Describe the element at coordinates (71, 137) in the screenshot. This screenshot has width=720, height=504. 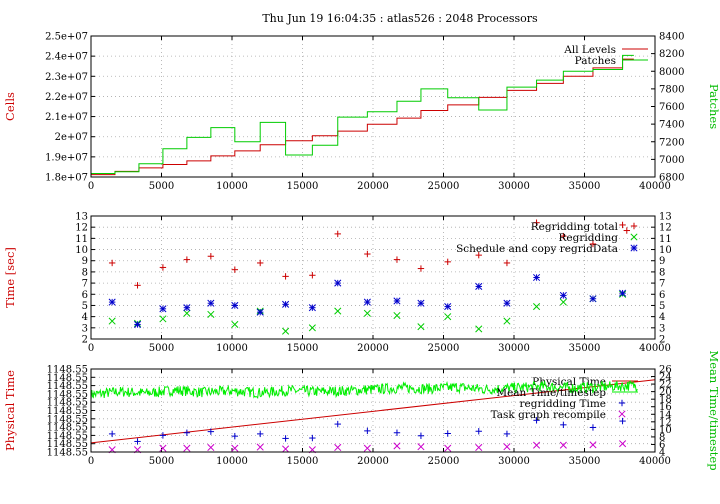
I see `y-tick-label: 2e+07` at that location.